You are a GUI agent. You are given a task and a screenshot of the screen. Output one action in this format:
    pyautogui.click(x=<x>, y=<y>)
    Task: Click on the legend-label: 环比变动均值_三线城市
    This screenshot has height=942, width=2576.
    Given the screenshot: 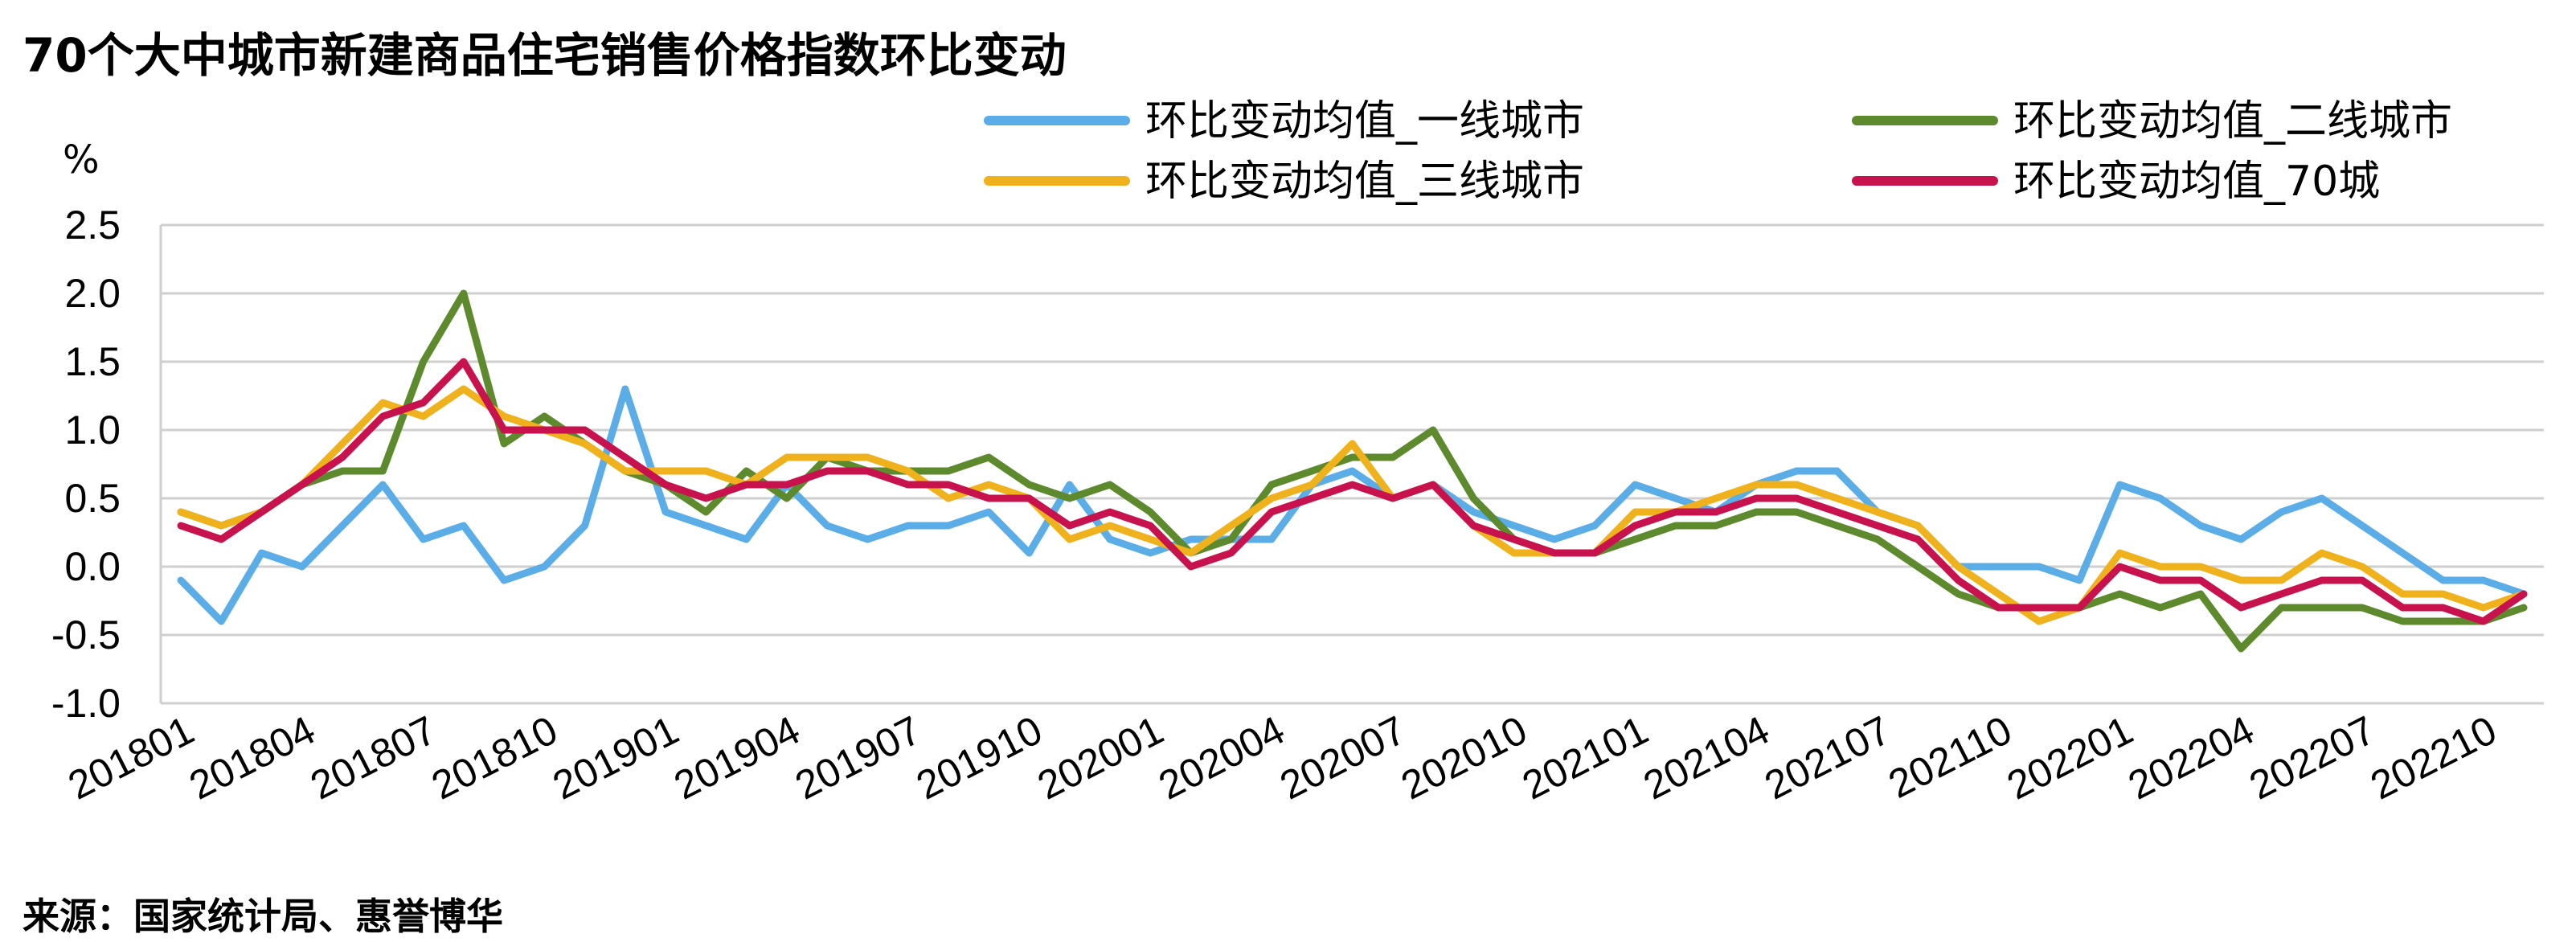 What is the action you would take?
    pyautogui.click(x=1364, y=182)
    